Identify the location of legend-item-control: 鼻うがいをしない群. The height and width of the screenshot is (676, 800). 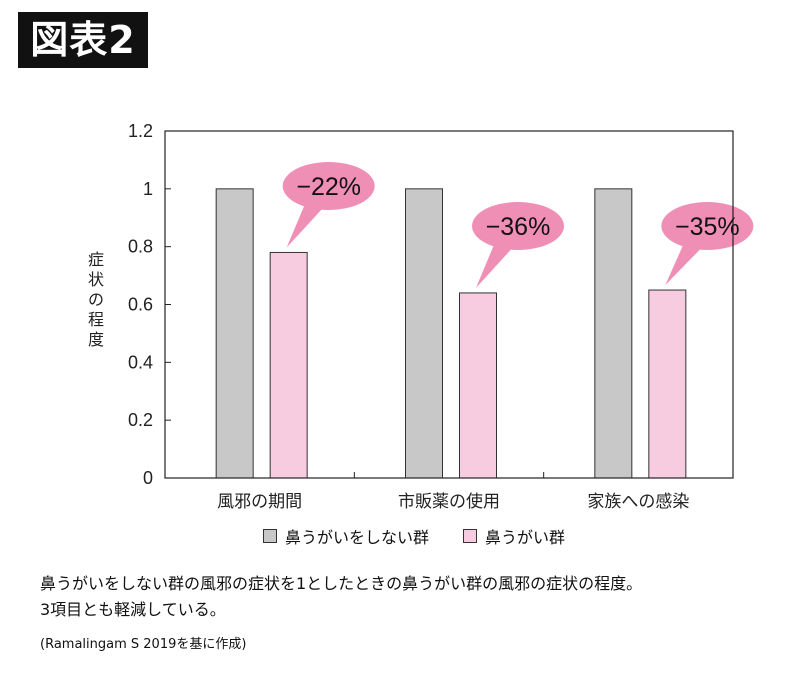
(346, 536).